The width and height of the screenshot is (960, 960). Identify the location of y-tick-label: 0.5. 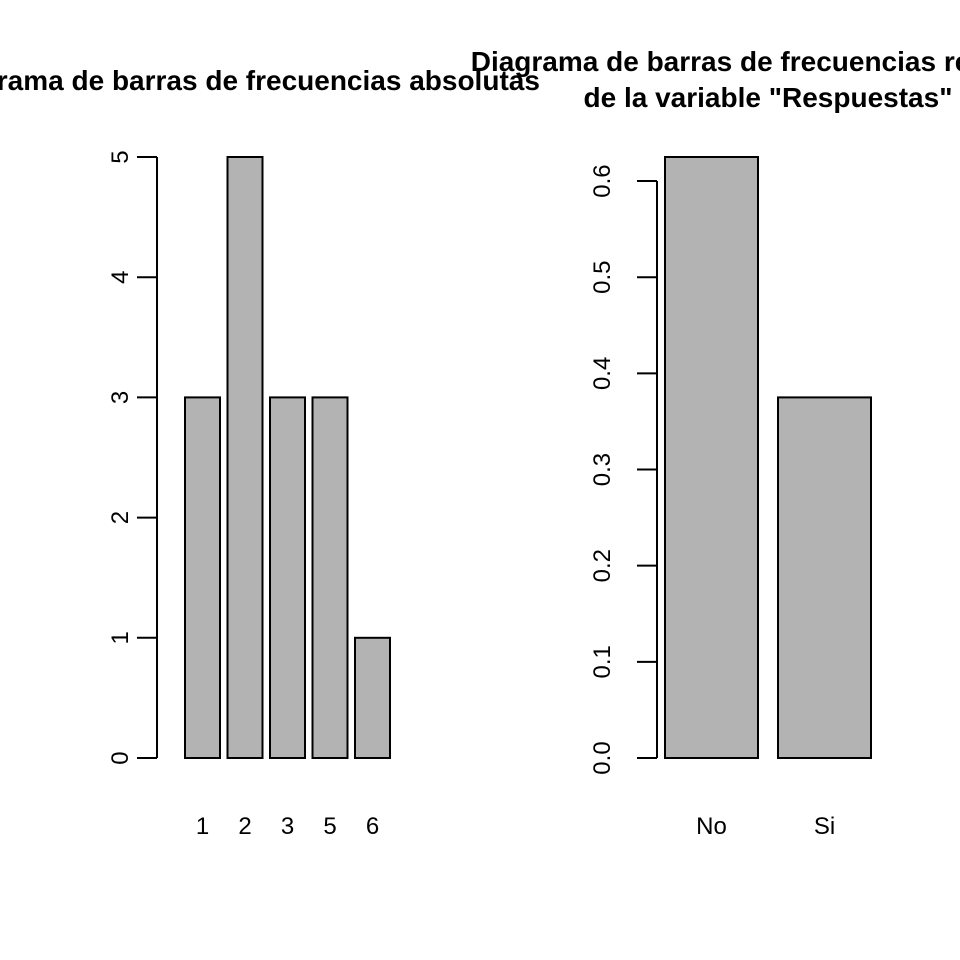
(602, 277).